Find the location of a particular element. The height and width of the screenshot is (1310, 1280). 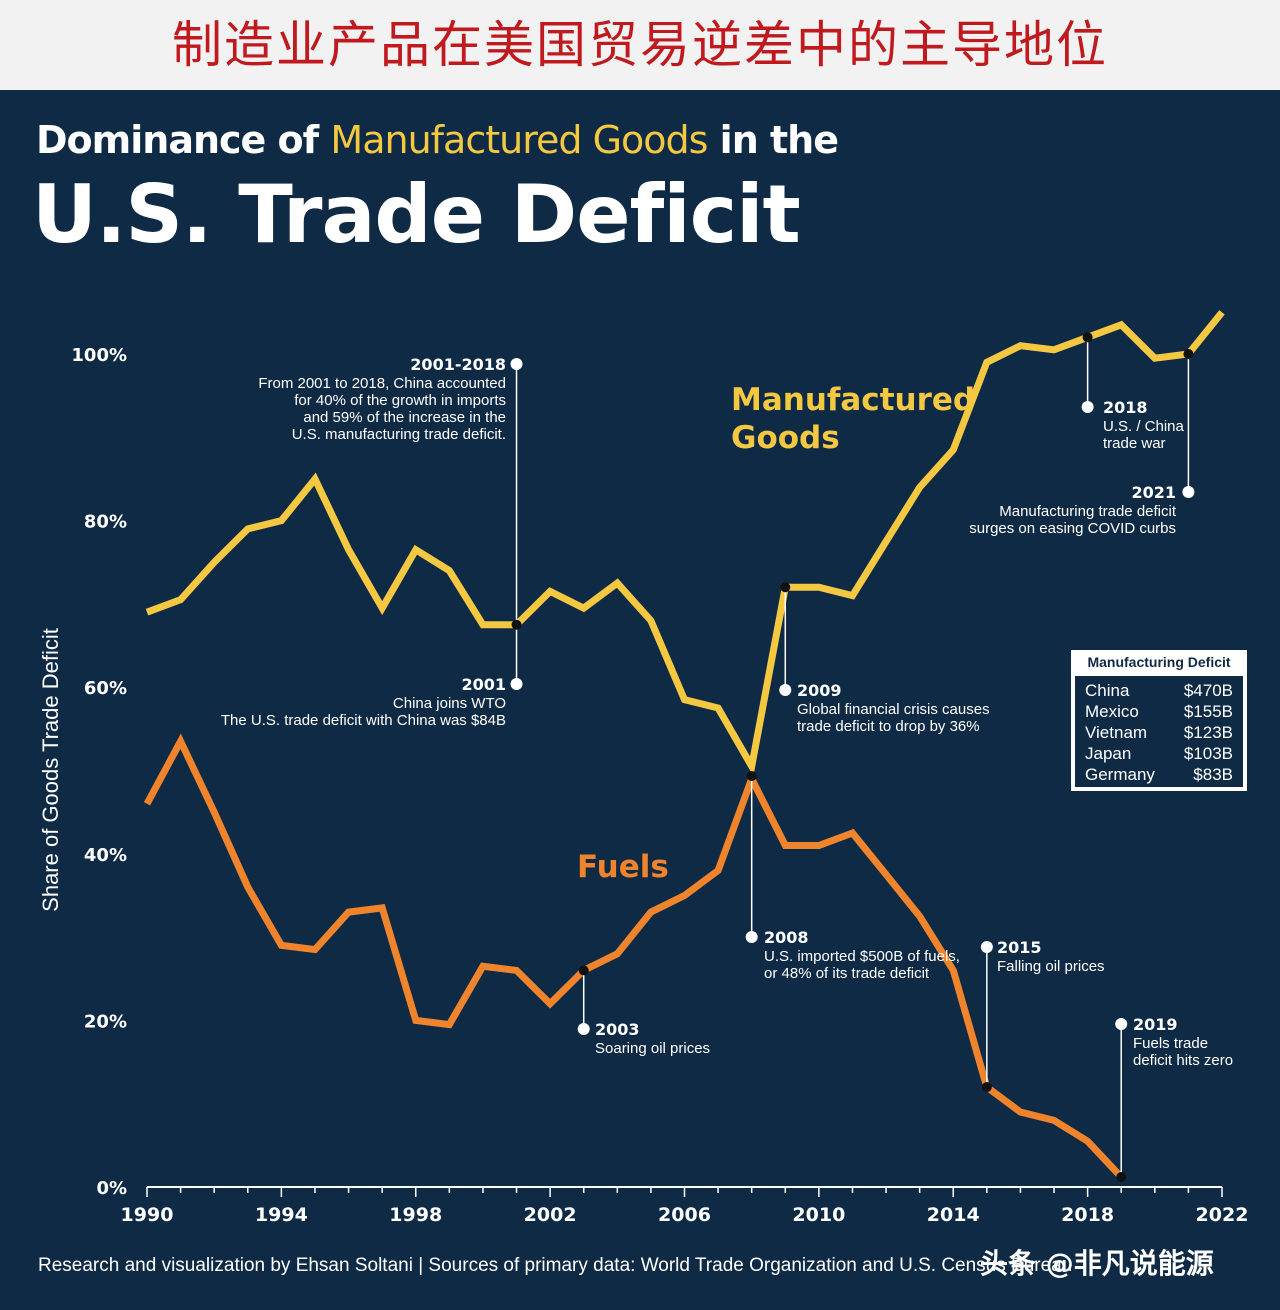

y-tick-label: 40% is located at coordinates (105, 855).